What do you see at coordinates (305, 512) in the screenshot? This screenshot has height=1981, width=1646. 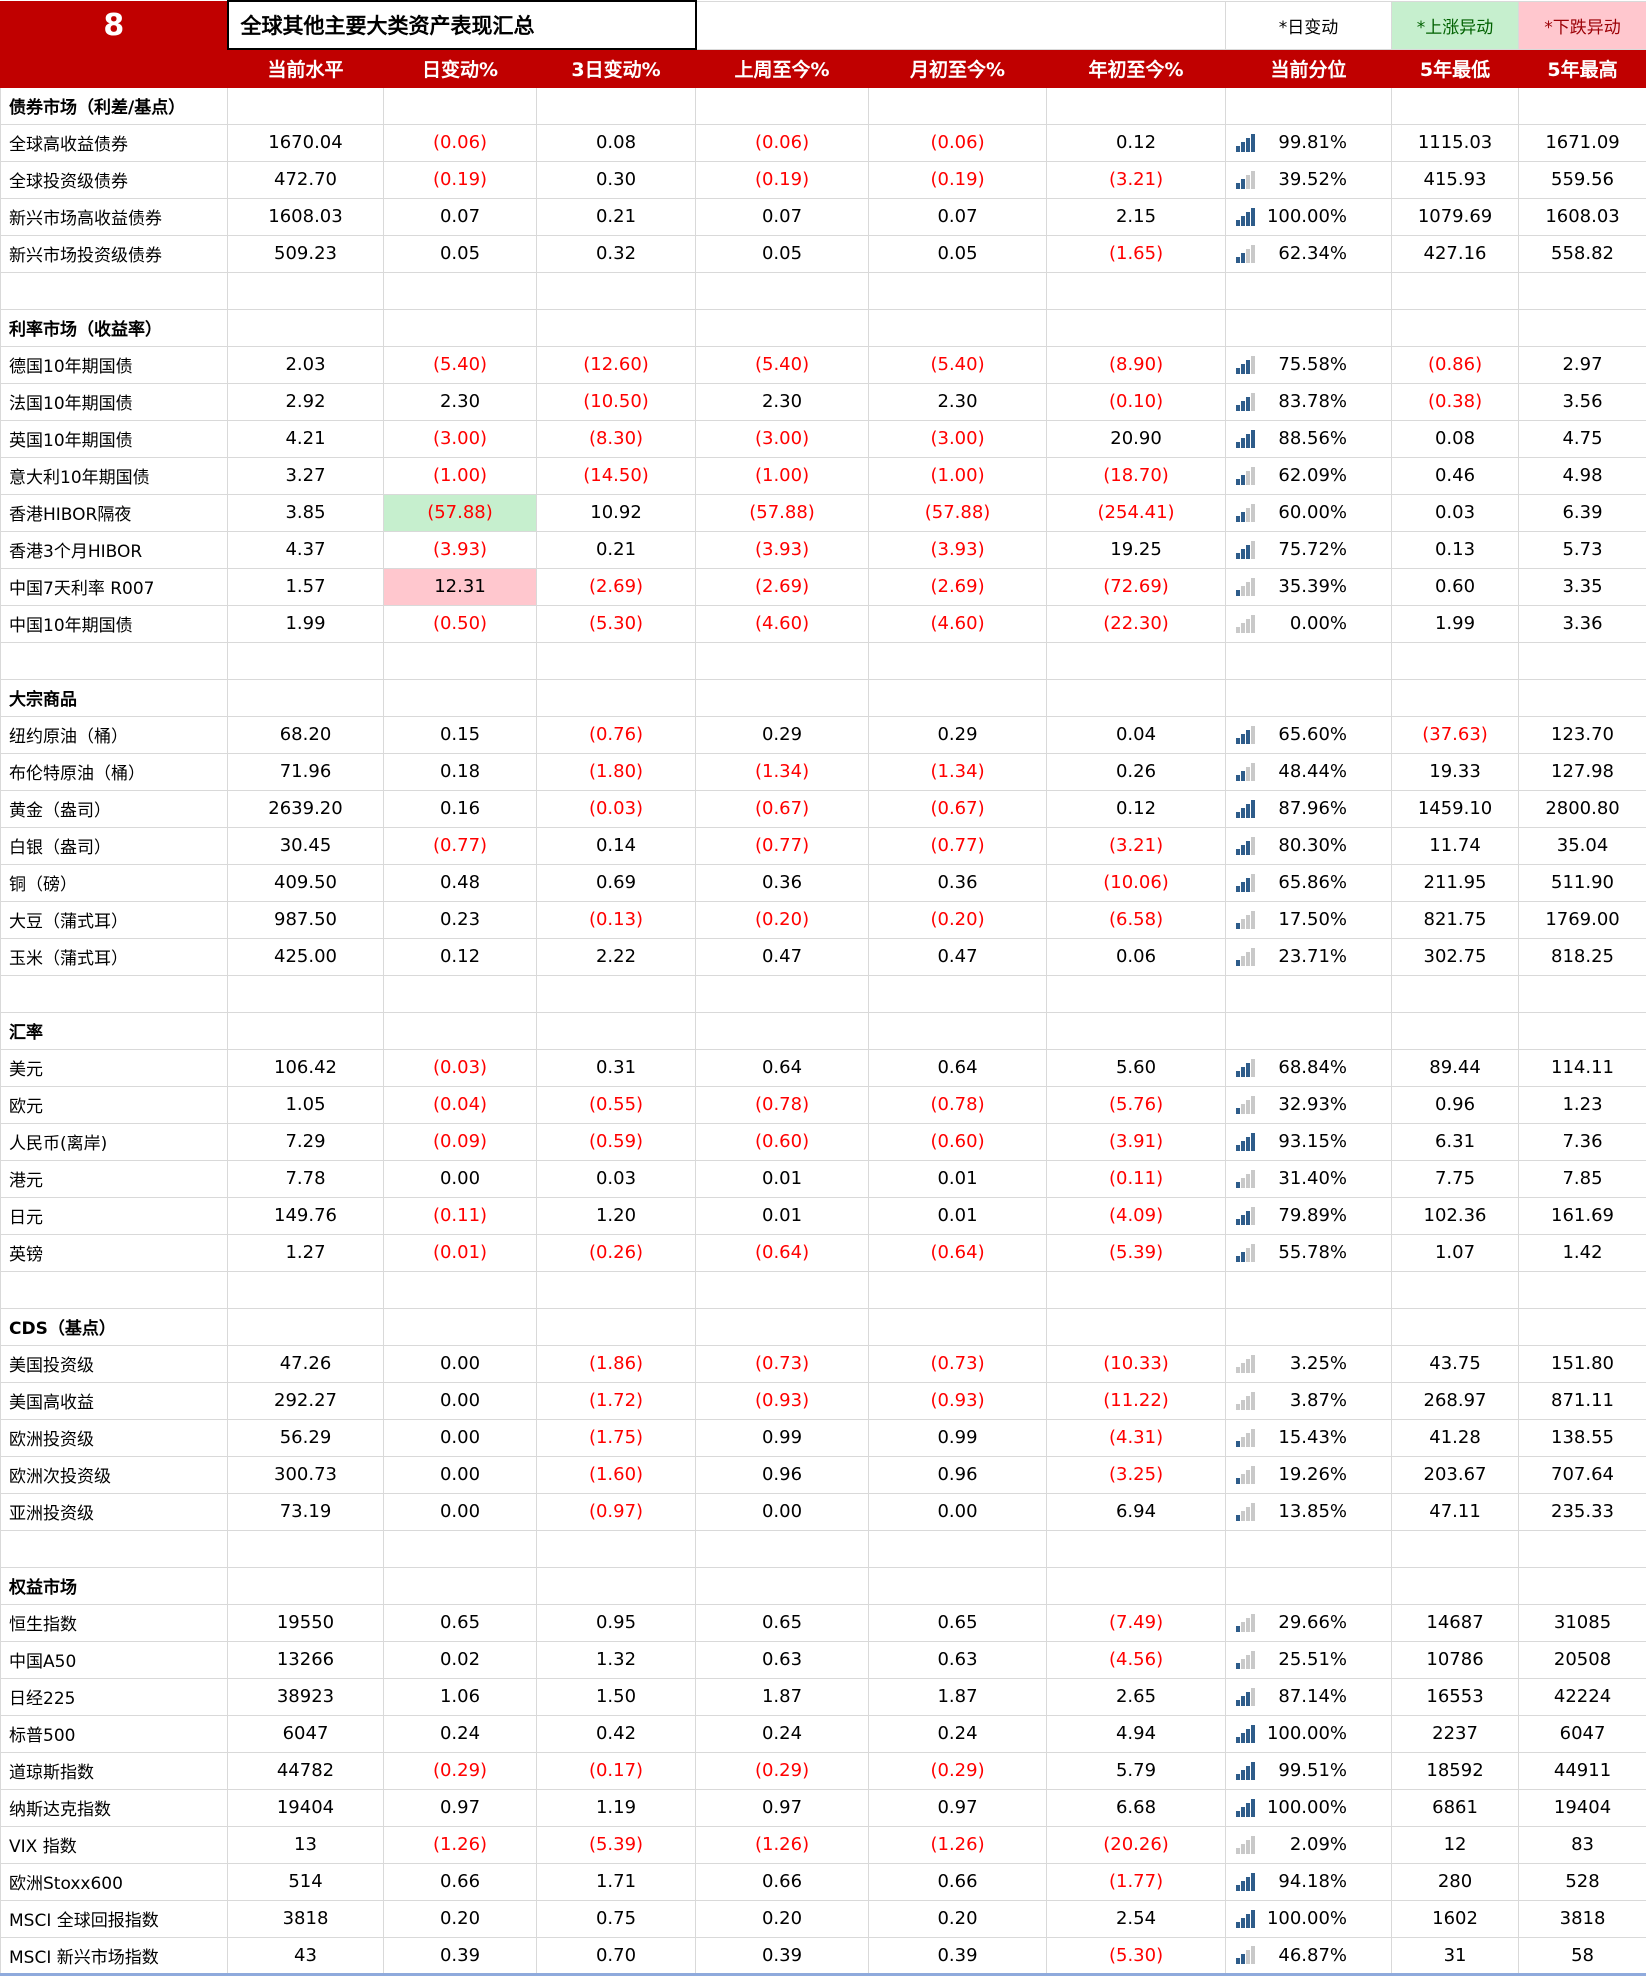 I see `value-cell: 3.85` at bounding box center [305, 512].